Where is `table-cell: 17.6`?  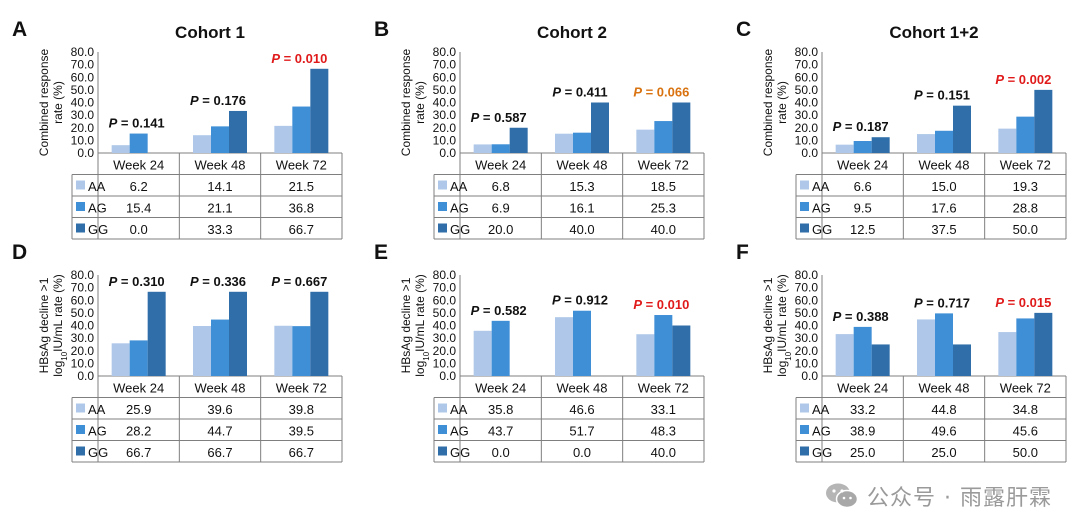
table-cell: 17.6 is located at coordinates (943, 208).